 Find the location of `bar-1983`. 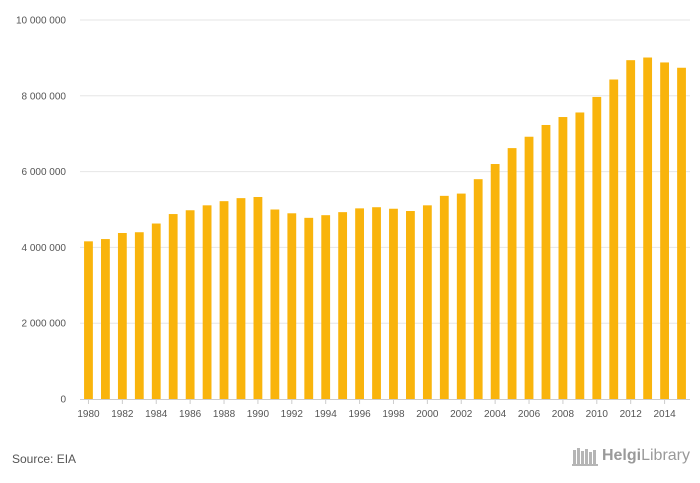

bar-1983 is located at coordinates (139, 315).